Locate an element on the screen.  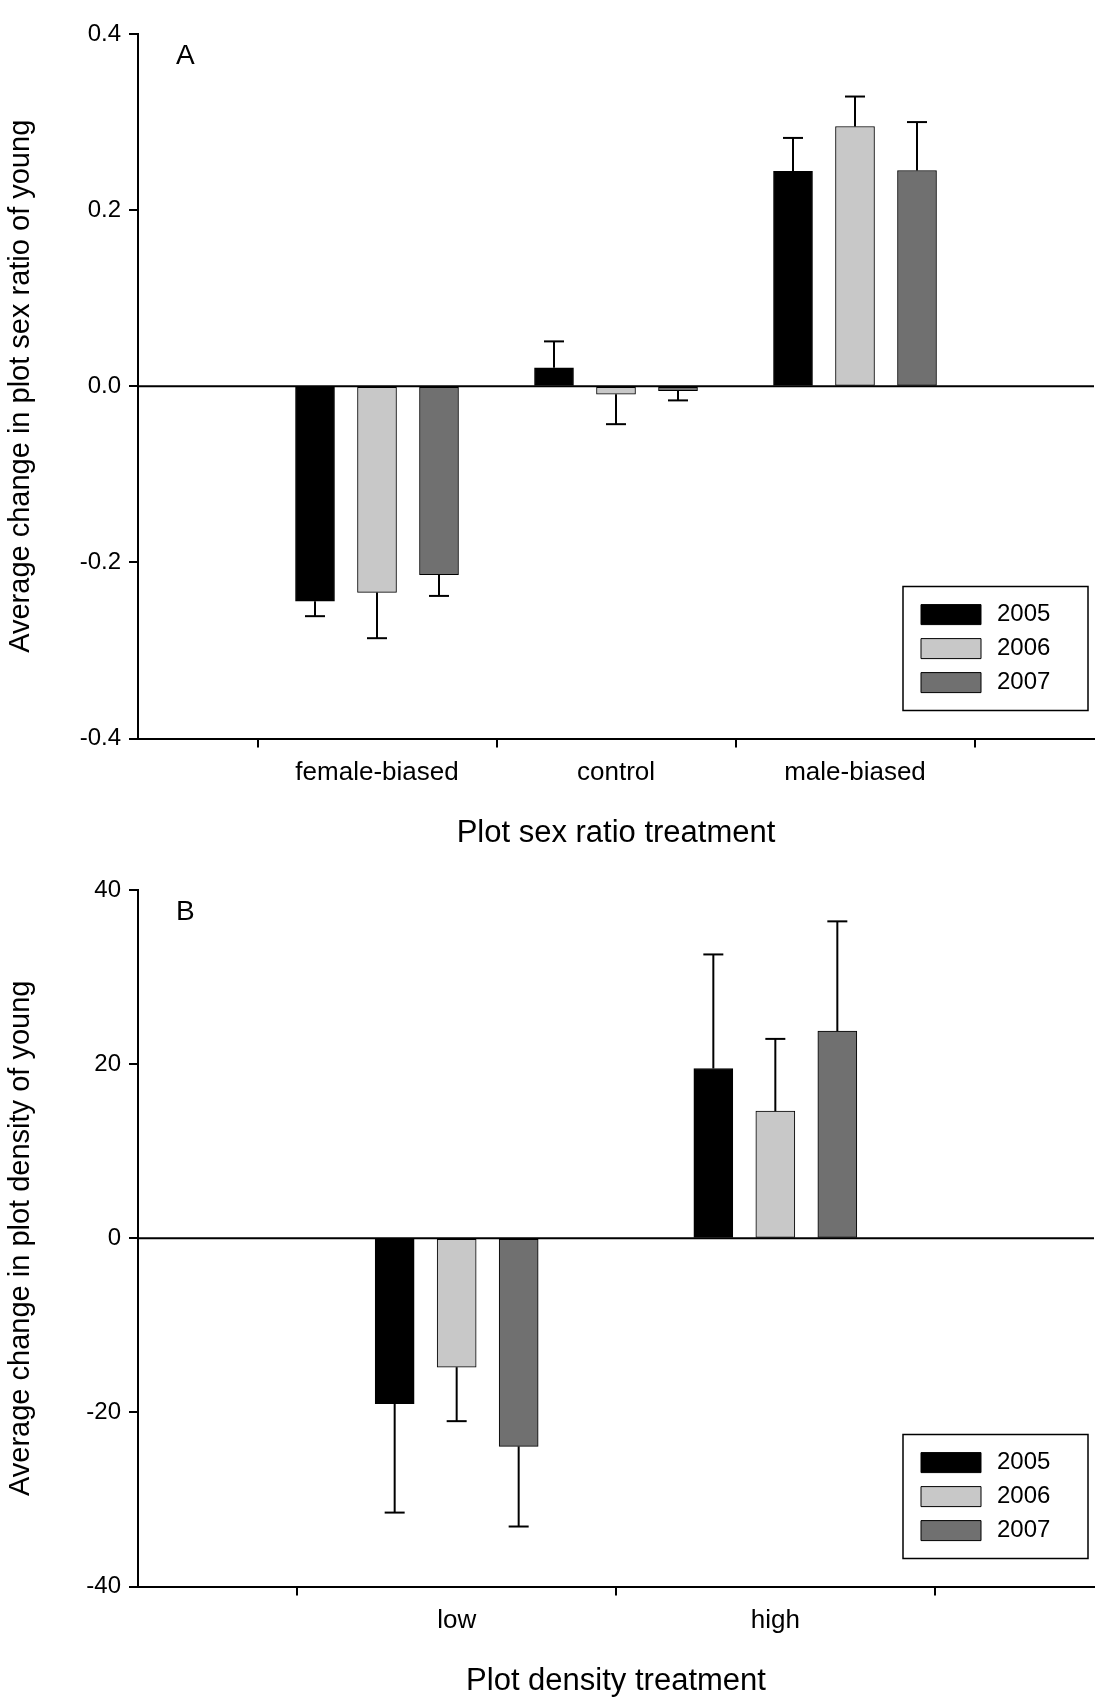
y-tick-label: 40 is located at coordinates (107, 888).